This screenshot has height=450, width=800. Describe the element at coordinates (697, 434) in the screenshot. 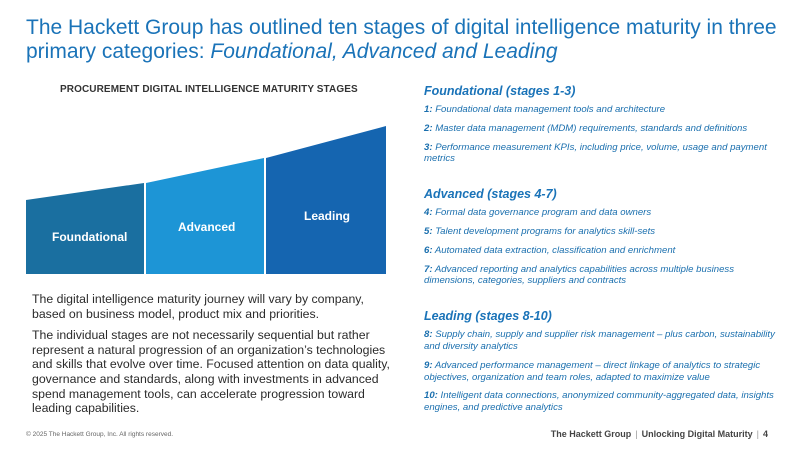

I see `footer-report-title: Unlocking Digital Maturity` at that location.